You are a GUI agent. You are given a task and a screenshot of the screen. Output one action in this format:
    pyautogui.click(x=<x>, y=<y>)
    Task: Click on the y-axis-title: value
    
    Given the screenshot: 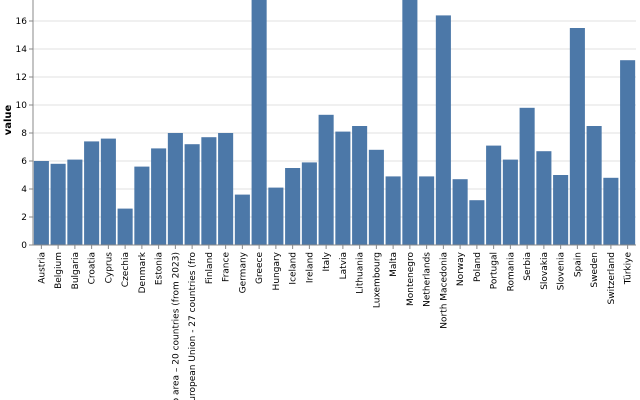 What is the action you would take?
    pyautogui.click(x=8, y=119)
    